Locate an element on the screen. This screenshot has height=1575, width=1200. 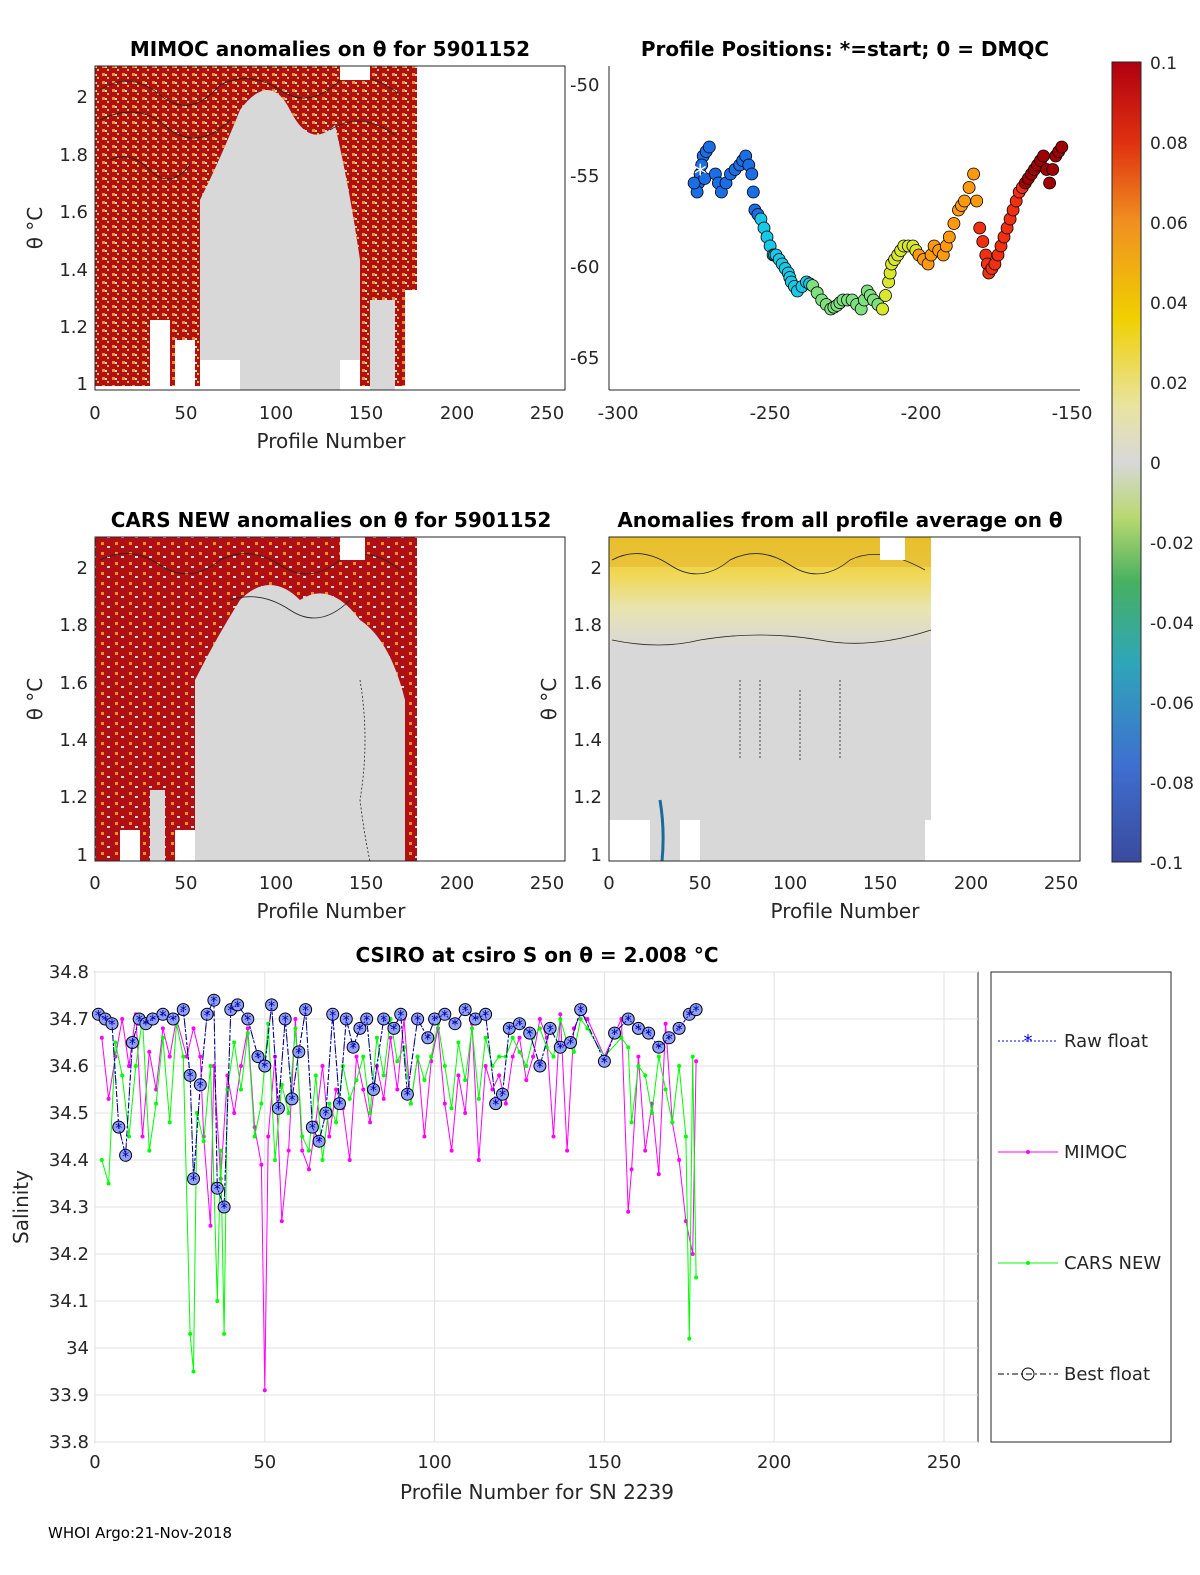
colorbar-tick-label: -0.08 is located at coordinates (1172, 784).